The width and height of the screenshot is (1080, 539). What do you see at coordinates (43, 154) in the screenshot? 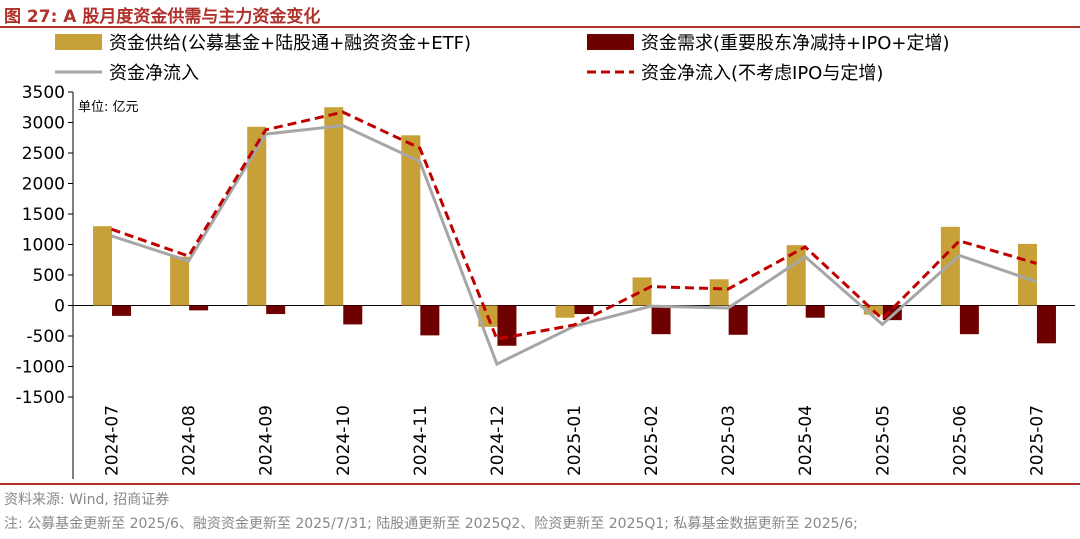
I see `y-tick-label: 2500` at bounding box center [43, 154].